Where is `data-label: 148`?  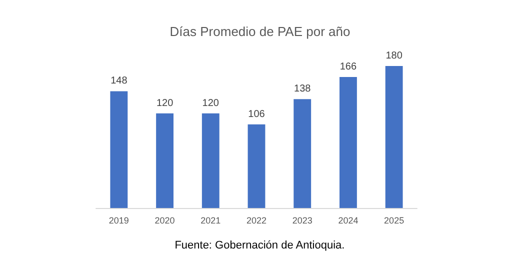 data-label: 148 is located at coordinates (119, 81).